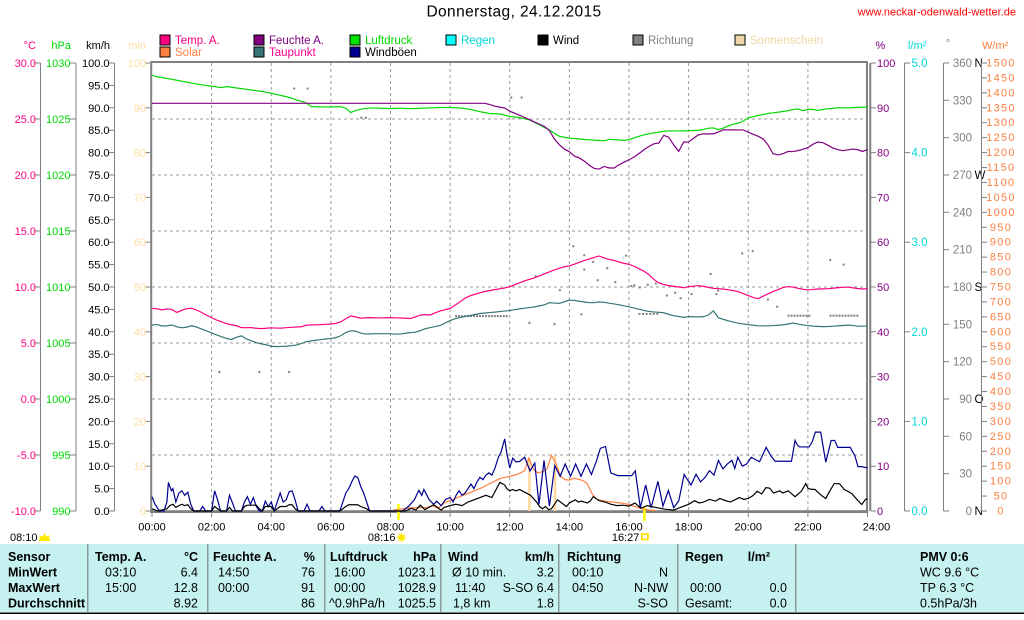  I want to click on svg-text: 400, so click(1001, 392).